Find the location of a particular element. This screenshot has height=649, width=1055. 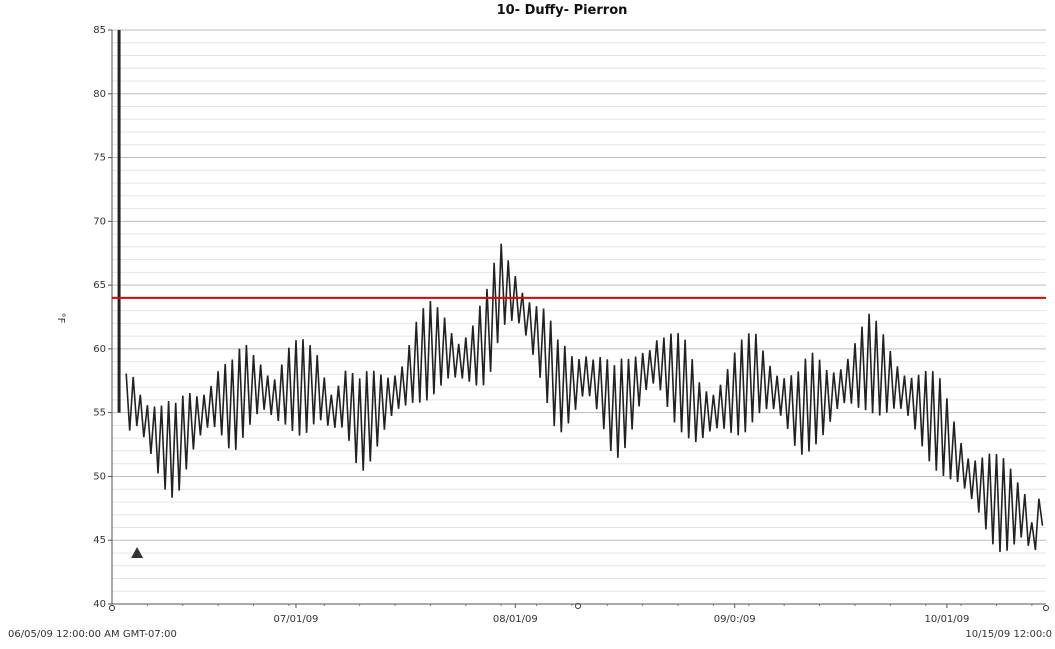

x-end-label: 10/15/09 12:00:0 is located at coordinates (1008, 634).